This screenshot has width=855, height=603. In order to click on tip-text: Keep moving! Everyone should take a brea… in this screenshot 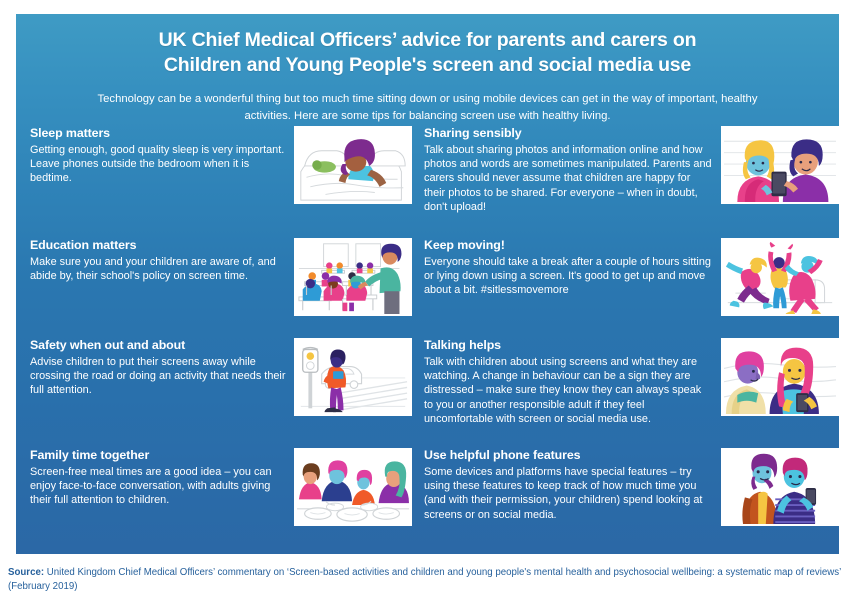, I will do `click(572, 288)`.